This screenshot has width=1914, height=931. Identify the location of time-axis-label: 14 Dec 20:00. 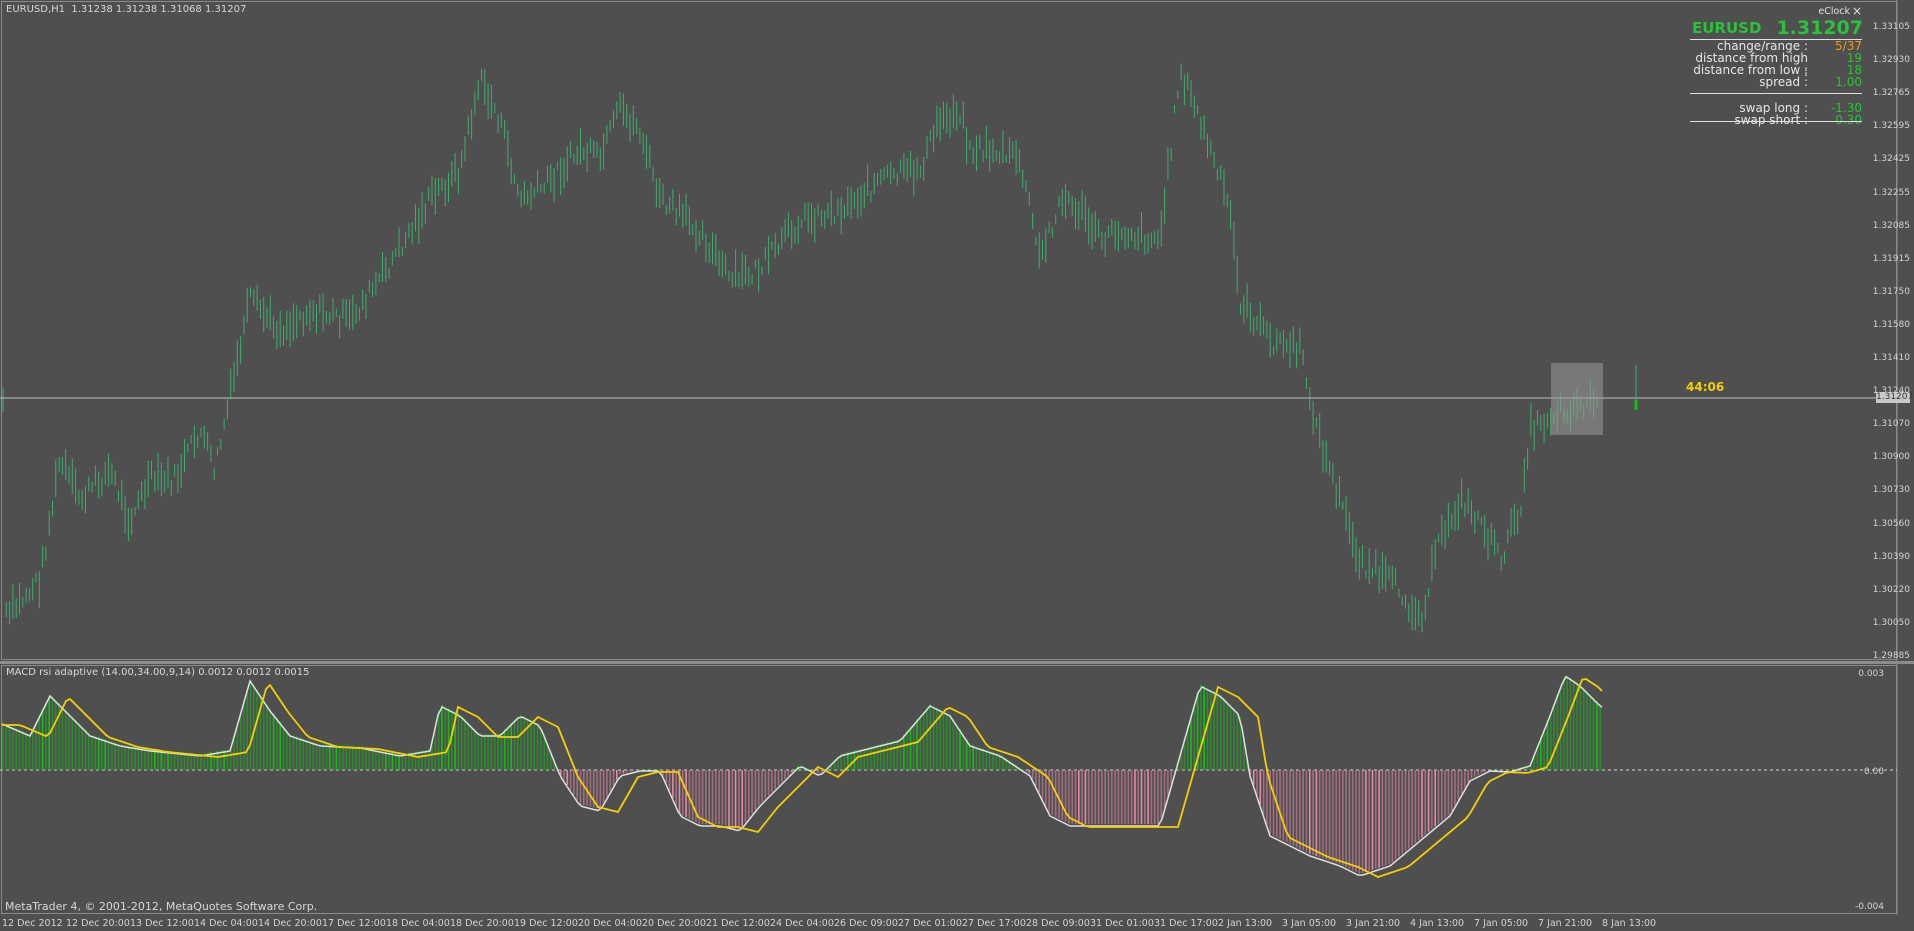
(290, 923).